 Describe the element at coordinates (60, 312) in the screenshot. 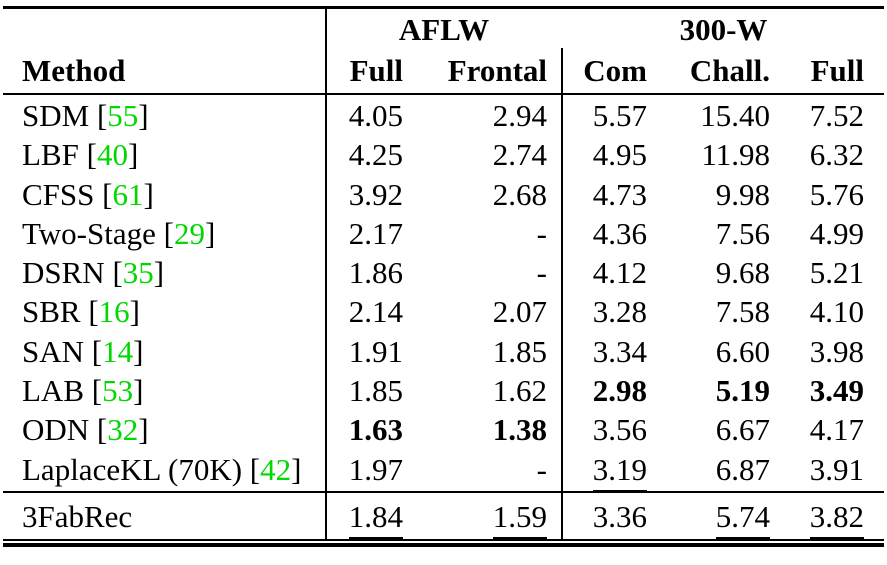

I see `method-name: SBR [` at that location.